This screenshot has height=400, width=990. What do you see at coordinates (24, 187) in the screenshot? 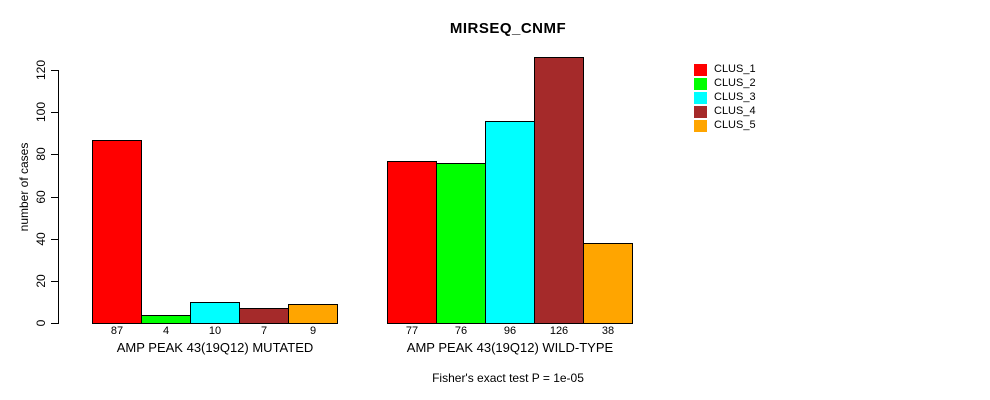
I see `y-axis-title-text: number of cases` at bounding box center [24, 187].